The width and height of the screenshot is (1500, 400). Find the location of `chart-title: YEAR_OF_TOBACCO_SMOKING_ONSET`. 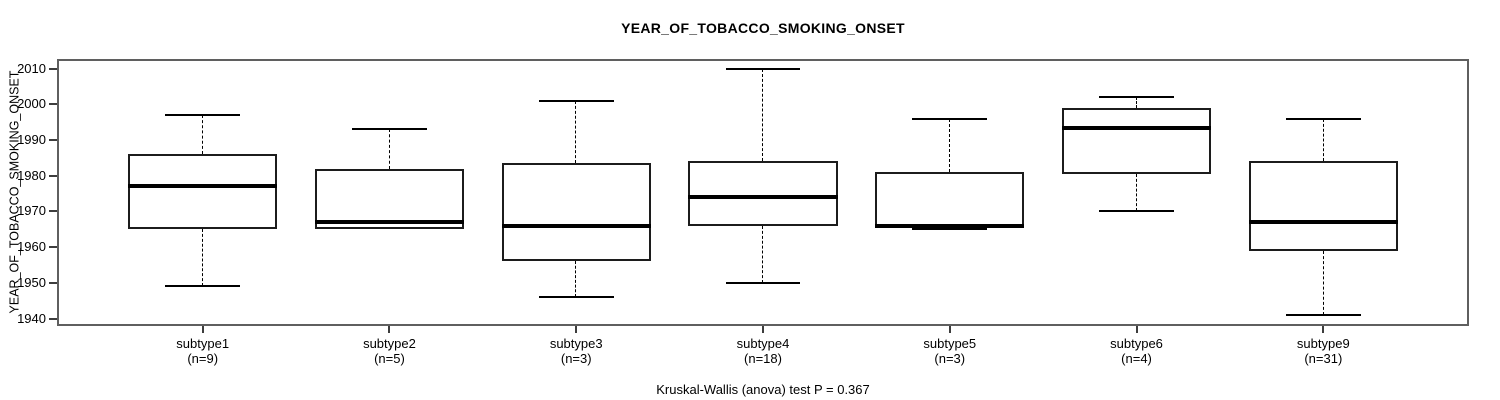

chart-title: YEAR_OF_TOBACCO_SMOKING_ONSET is located at coordinates (763, 28).